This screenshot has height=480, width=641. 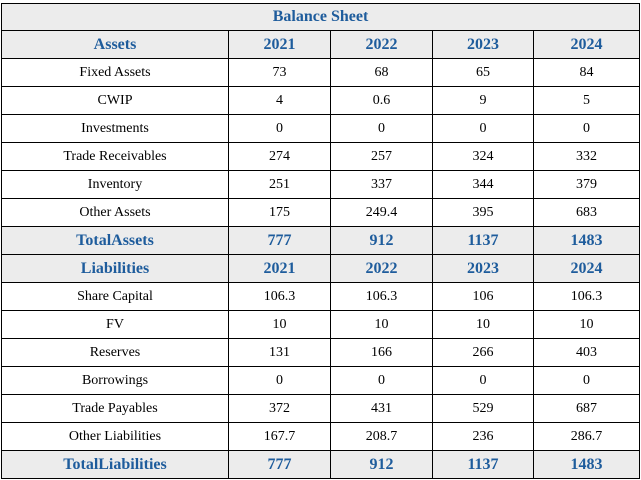 What do you see at coordinates (586, 352) in the screenshot?
I see `cell-value: 403` at bounding box center [586, 352].